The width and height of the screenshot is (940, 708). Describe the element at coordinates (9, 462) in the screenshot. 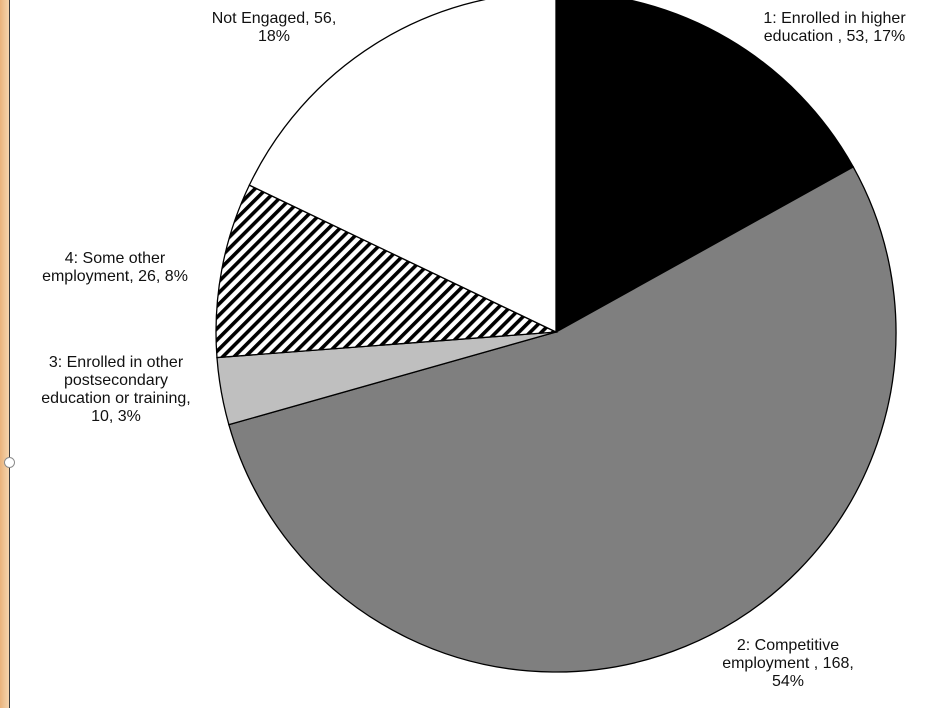

I see `resize-handle` at that location.